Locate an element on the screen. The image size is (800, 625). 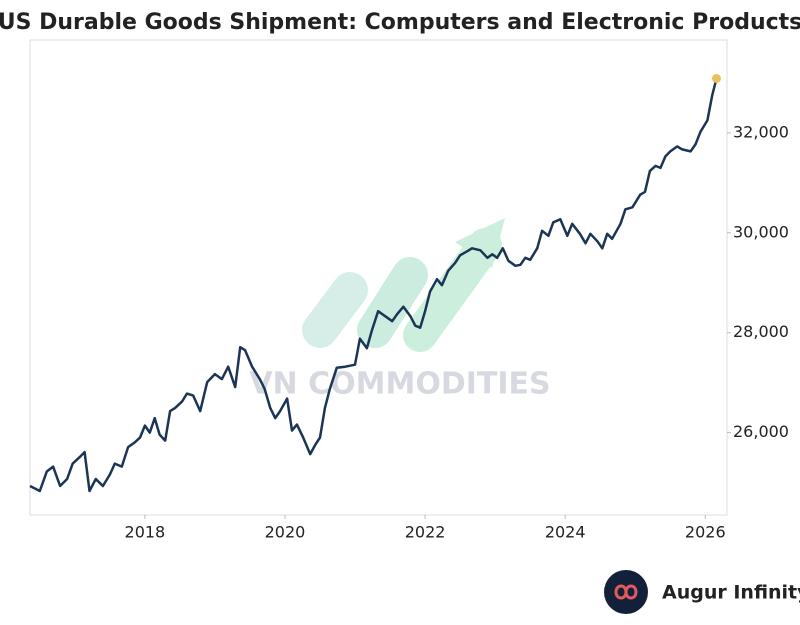
x-tick-label: 2020 is located at coordinates (285, 532).